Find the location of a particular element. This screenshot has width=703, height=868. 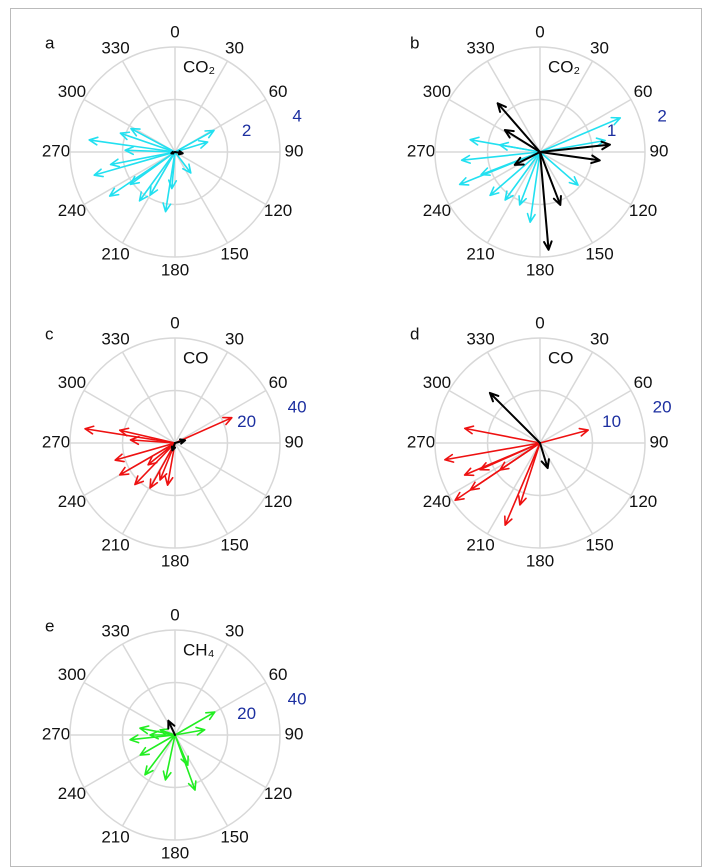

species-label: CO₂ is located at coordinates (564, 66).